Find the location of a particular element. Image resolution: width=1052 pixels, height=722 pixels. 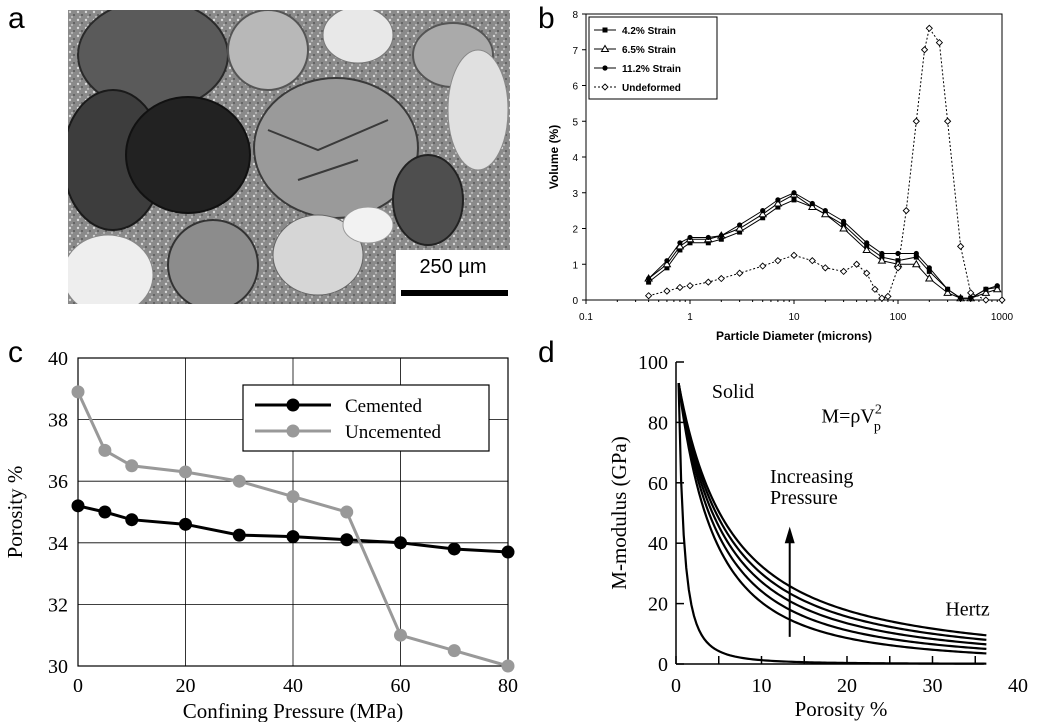

formula-main: M=ρV is located at coordinates (848, 416).